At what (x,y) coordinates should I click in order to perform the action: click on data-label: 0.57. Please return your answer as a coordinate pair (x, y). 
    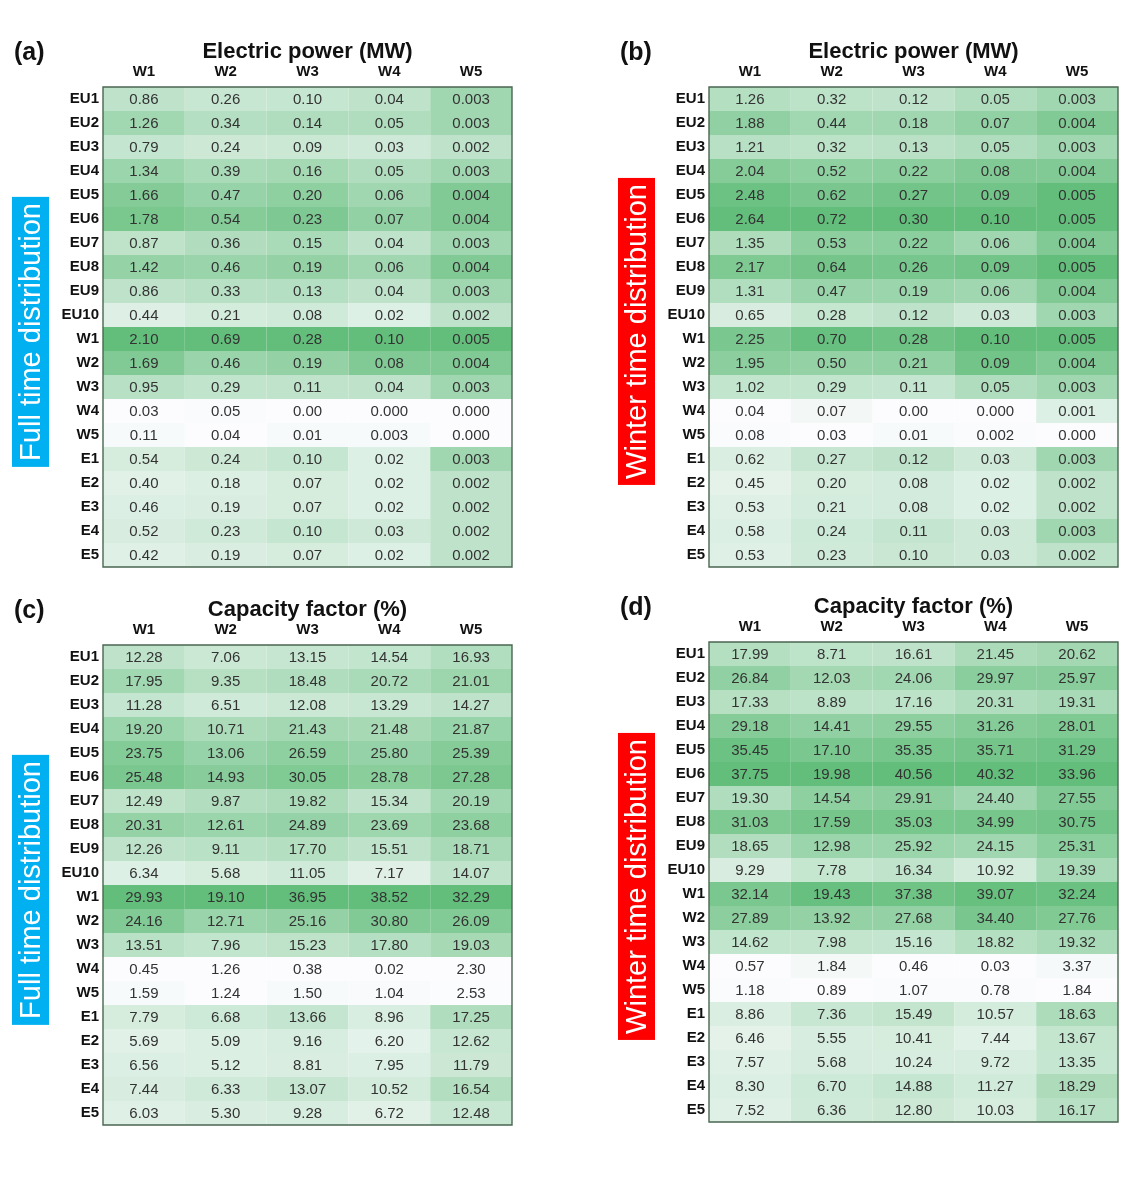
    Looking at the image, I should click on (750, 966).